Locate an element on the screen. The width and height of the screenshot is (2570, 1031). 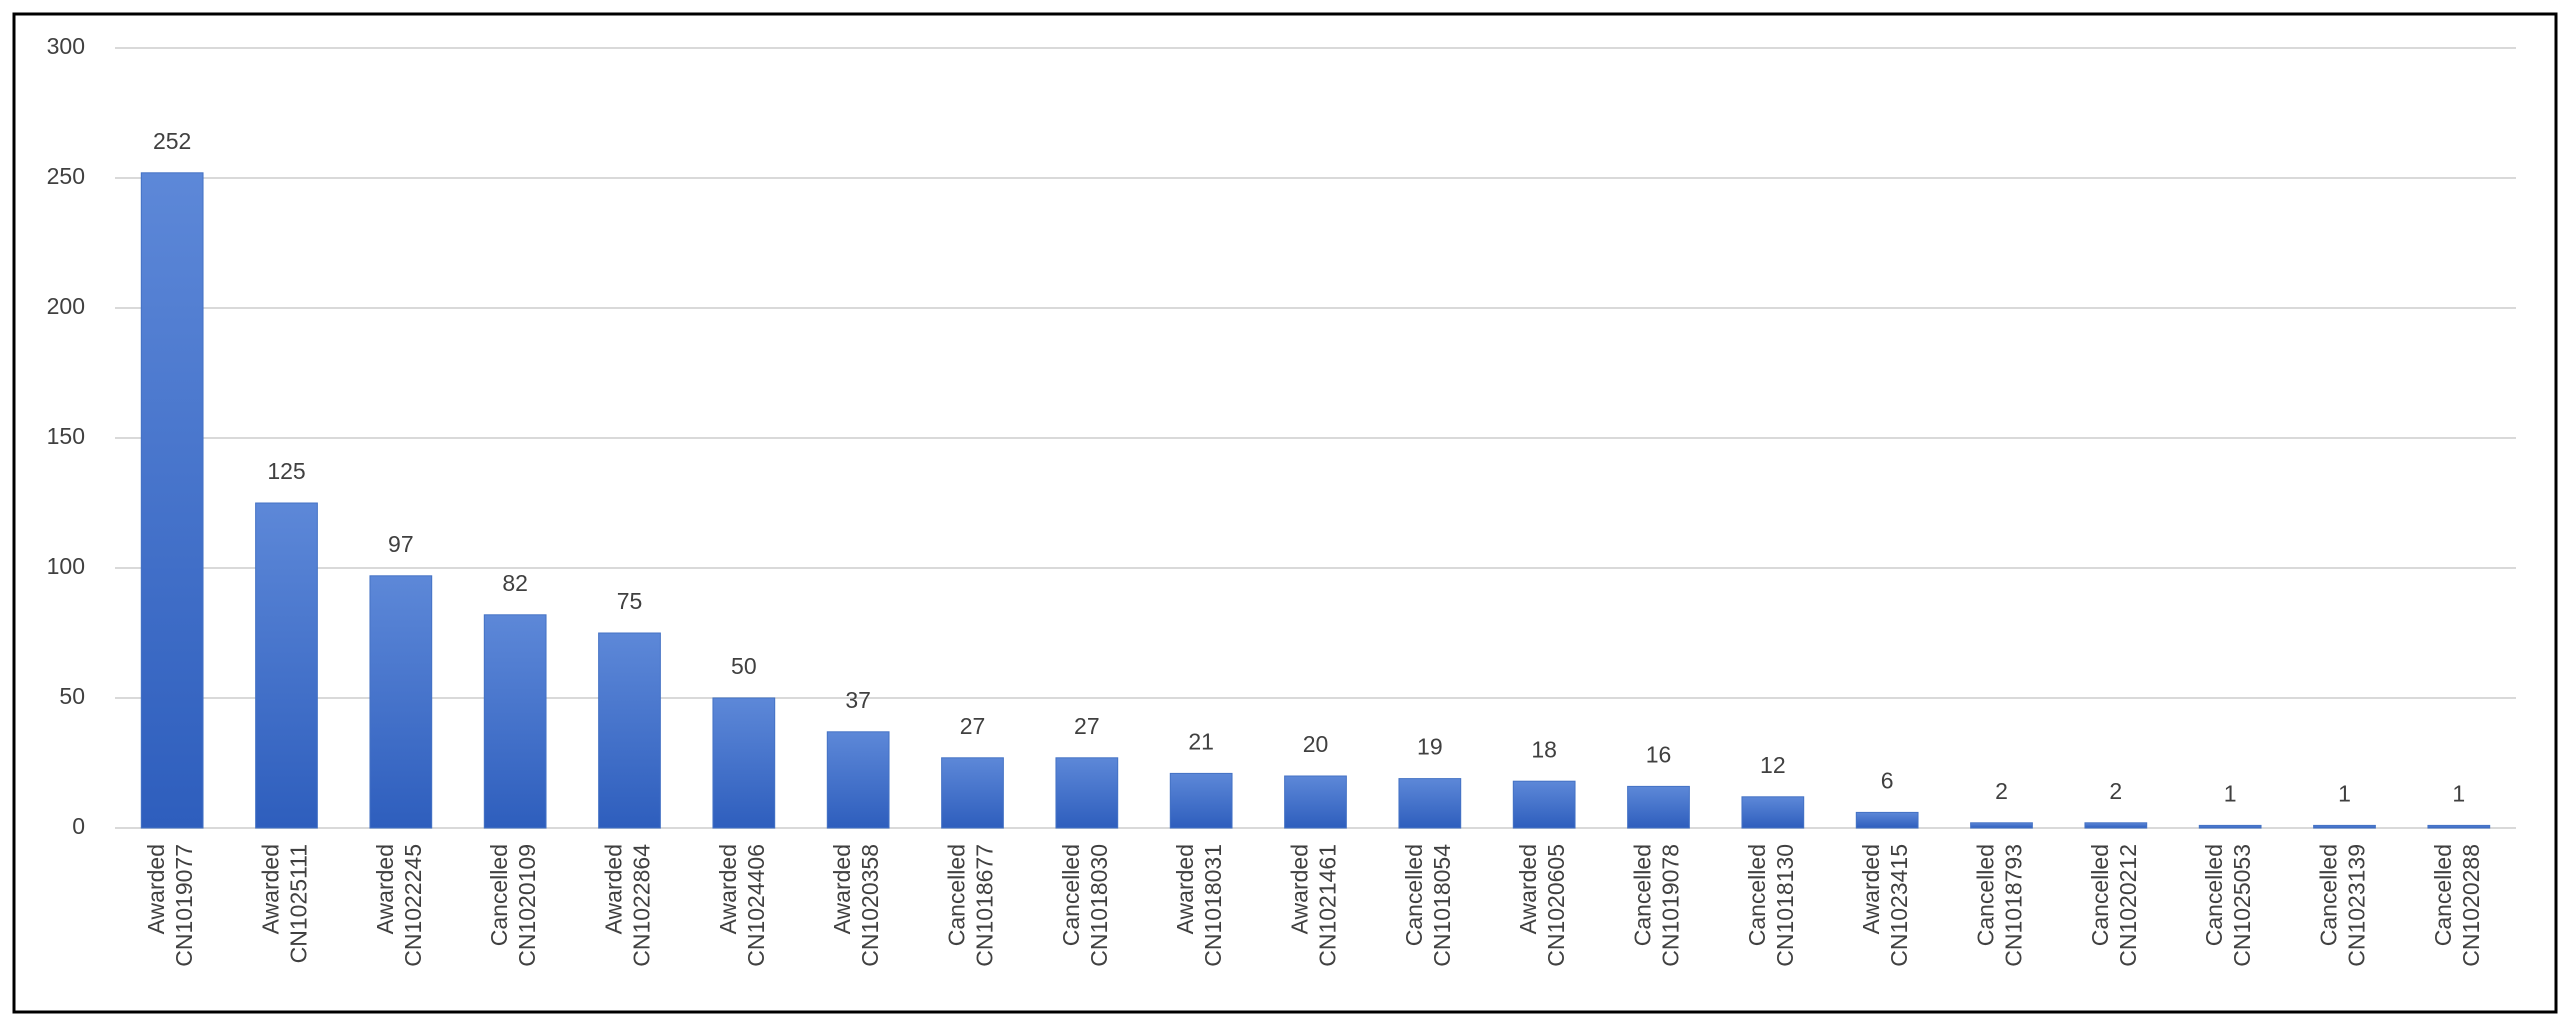
x-tick-label-line: CN1020605 is located at coordinates (1556, 905).